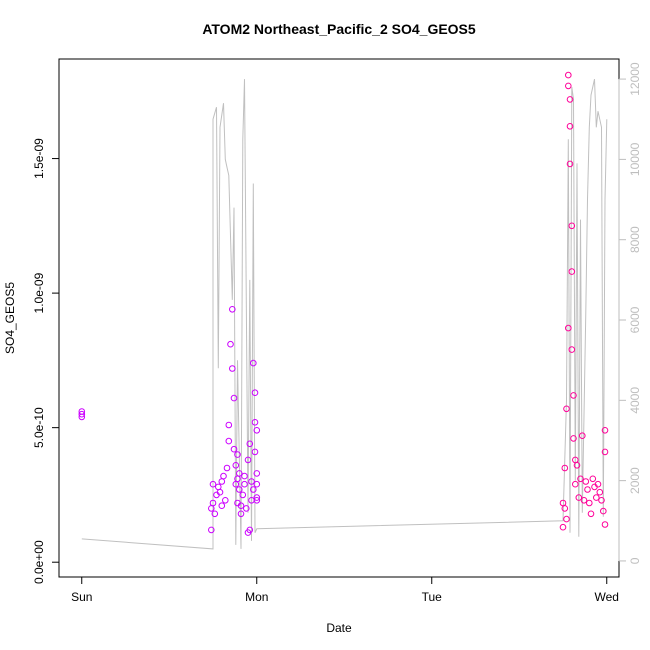 This screenshot has height=650, width=650. I want to click on y-tick-label-right: 0, so click(635, 560).